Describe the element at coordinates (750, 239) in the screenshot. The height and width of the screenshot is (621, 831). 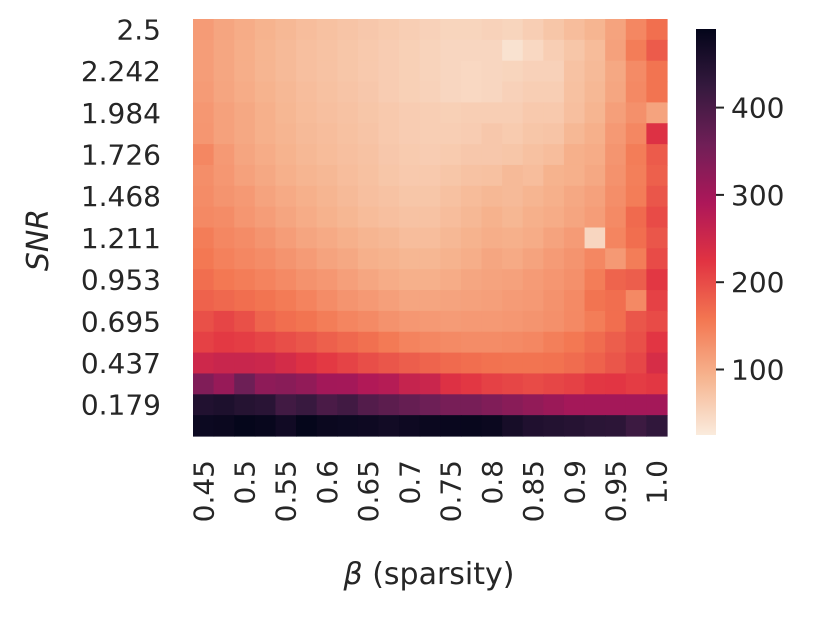
I see `colorbar-ticks: 100 200 300 400` at that location.